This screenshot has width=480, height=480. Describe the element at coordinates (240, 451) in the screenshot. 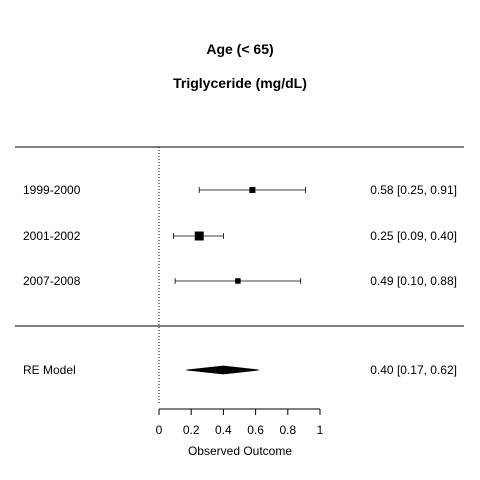

I see `x-axis-label: Observed Outcome` at that location.